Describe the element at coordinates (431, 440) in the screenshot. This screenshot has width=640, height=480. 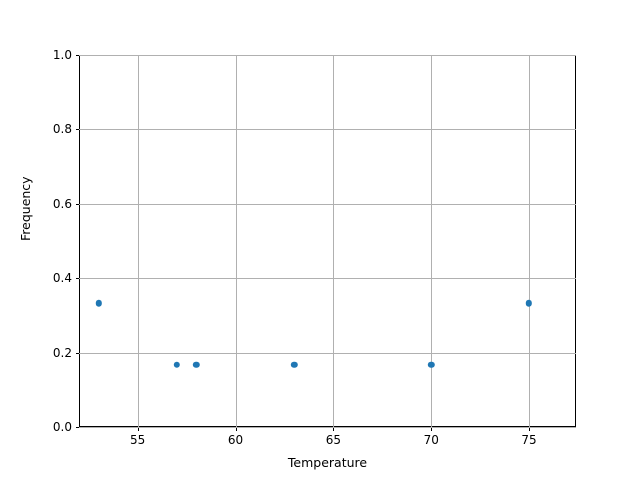
I see `x-tick-label: 70` at that location.